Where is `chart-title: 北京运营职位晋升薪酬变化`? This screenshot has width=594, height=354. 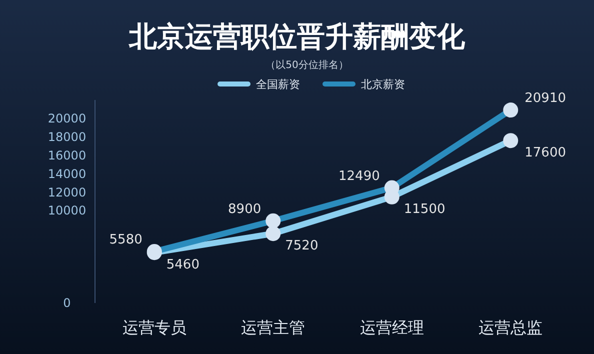
chart-title: 北京运营职位晋升薪酬变化 is located at coordinates (297, 36).